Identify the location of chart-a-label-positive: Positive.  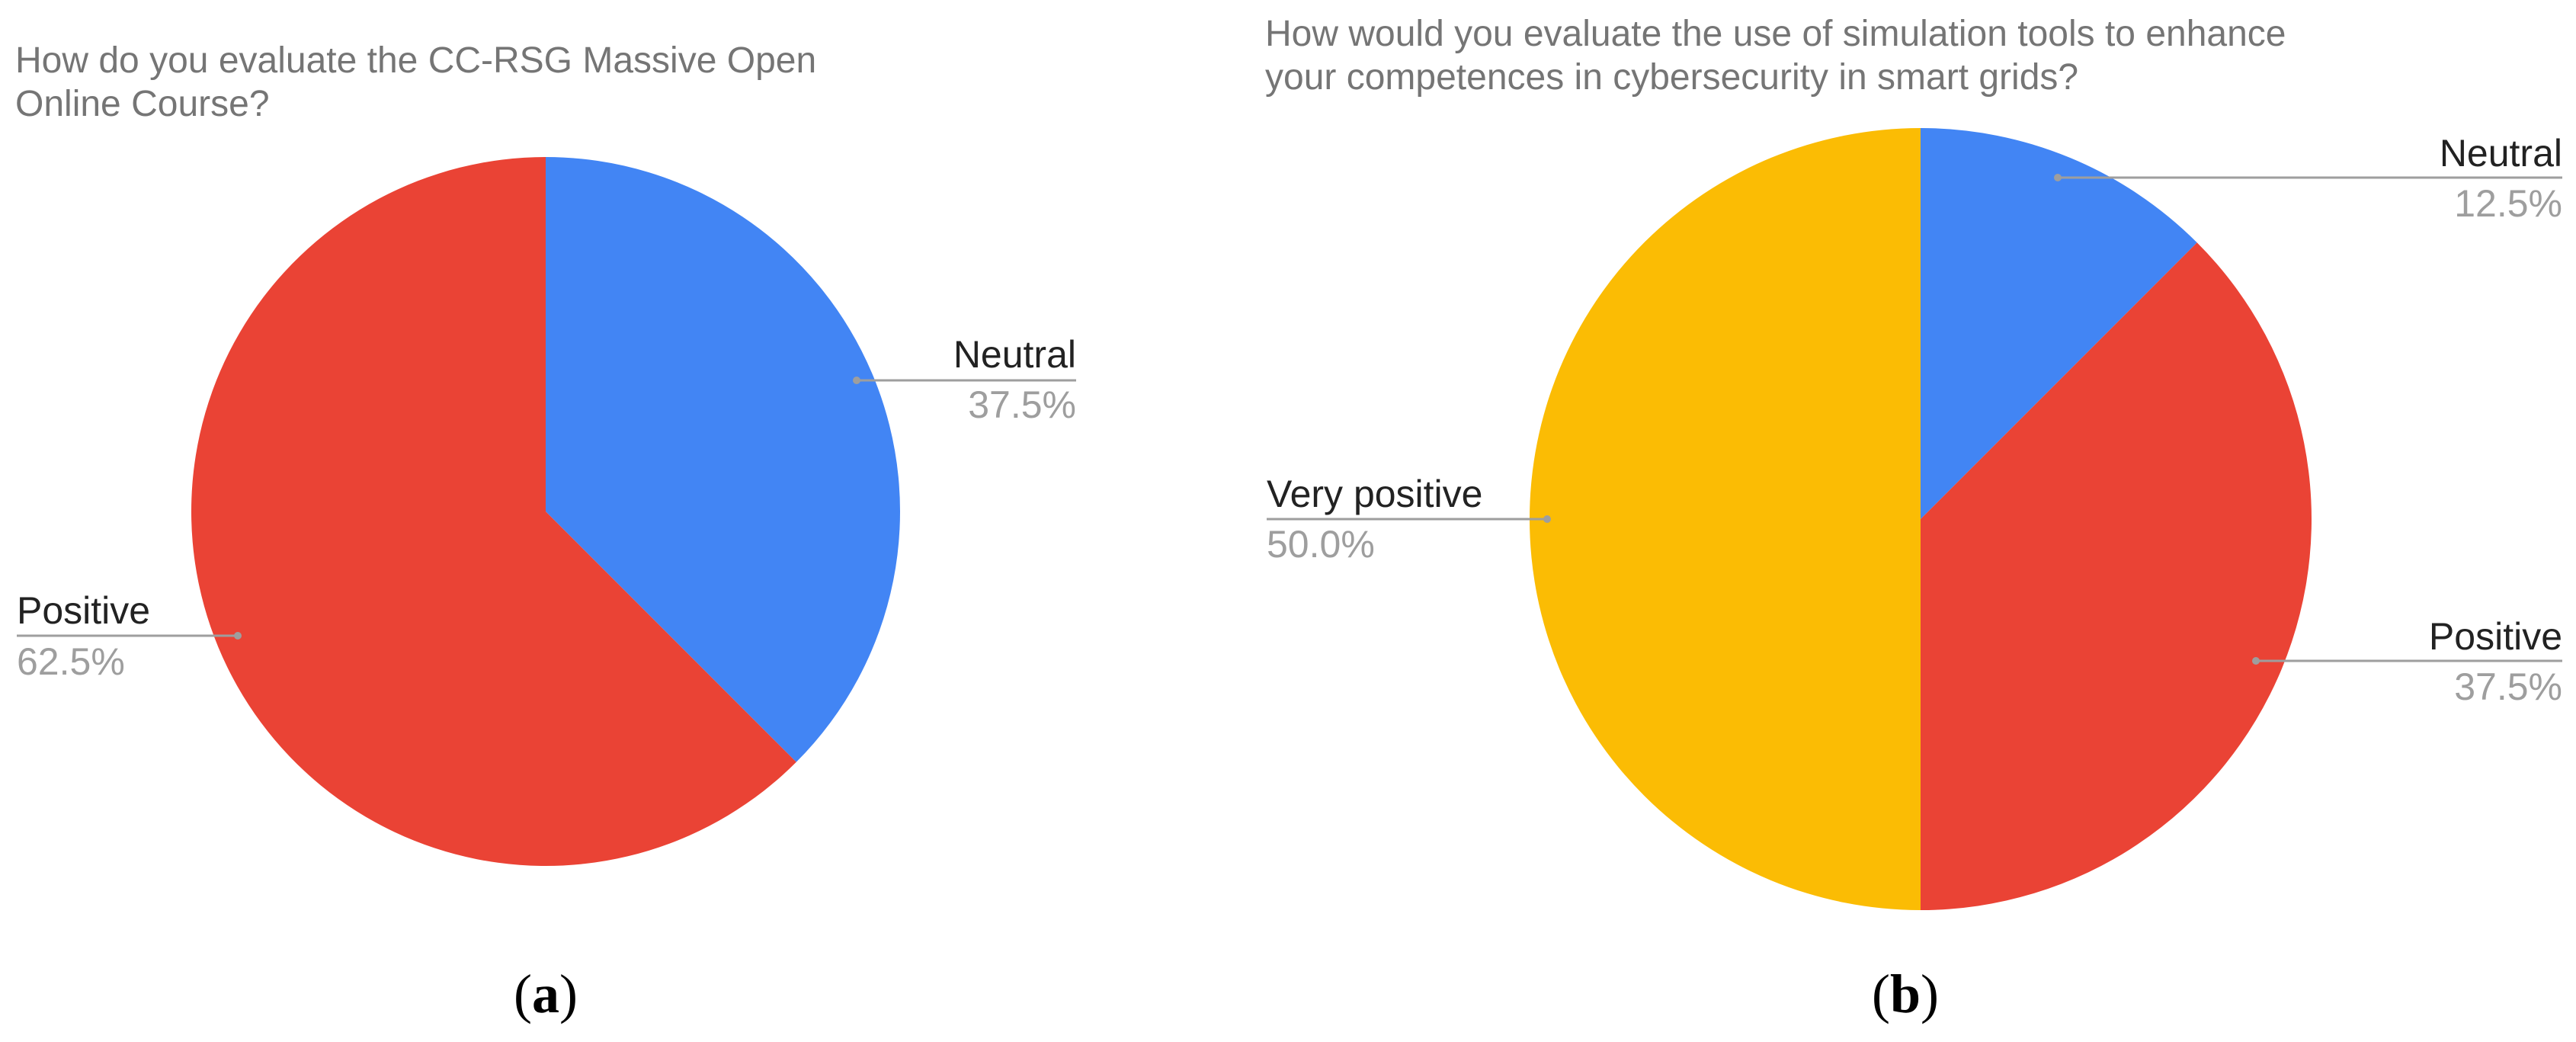
(83, 610).